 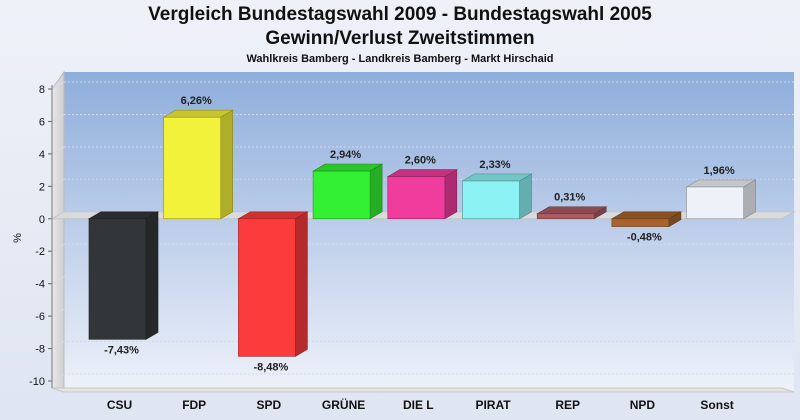 I want to click on y-tick-label: 8, so click(x=42, y=90).